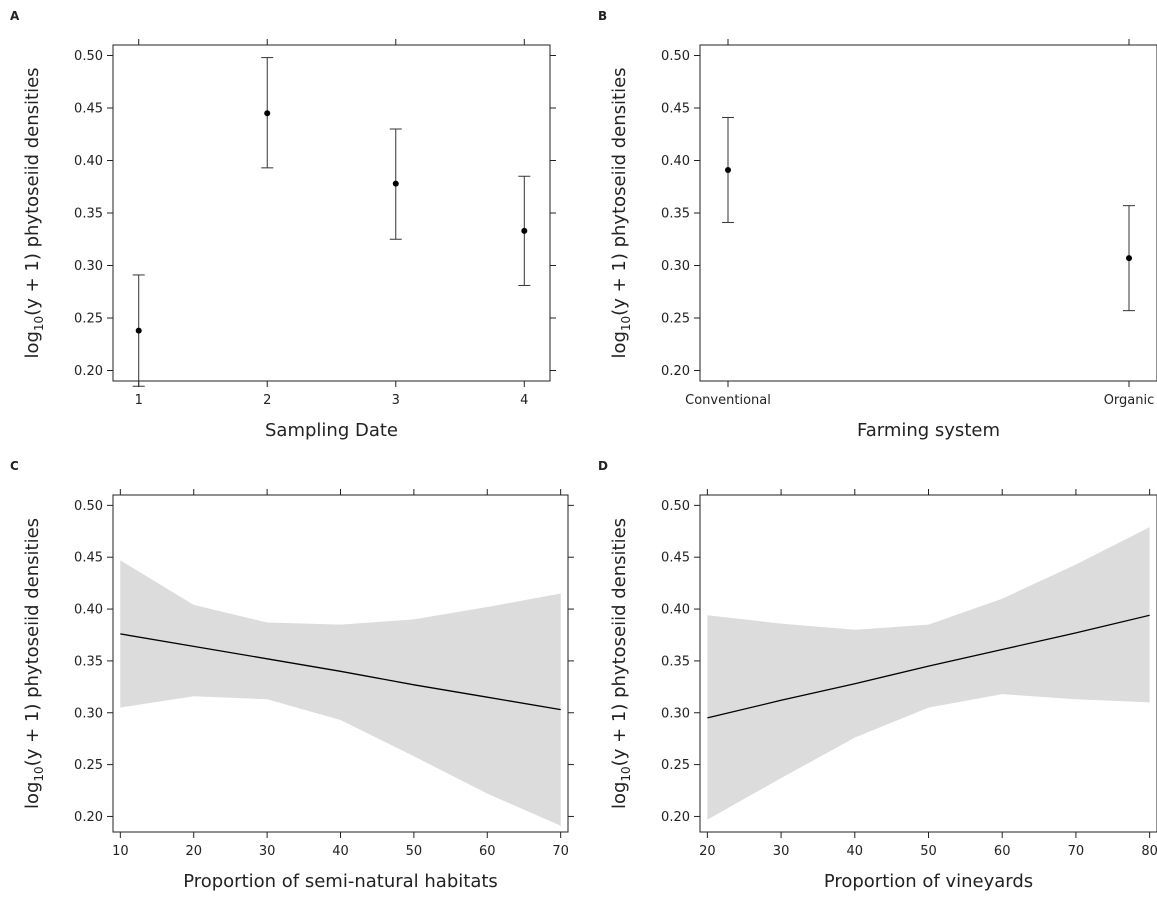 This screenshot has width=1157, height=897. What do you see at coordinates (267, 400) in the screenshot?
I see `x-tick-label: 2` at bounding box center [267, 400].